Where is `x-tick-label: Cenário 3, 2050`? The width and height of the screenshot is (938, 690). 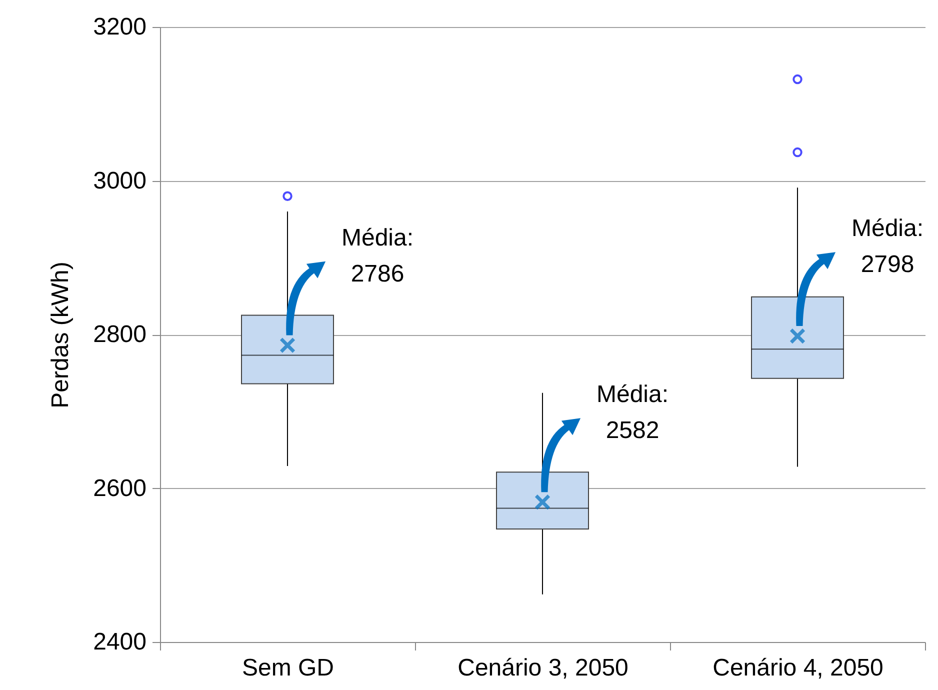 x-tick-label: Cenário 3, 2050 is located at coordinates (543, 668).